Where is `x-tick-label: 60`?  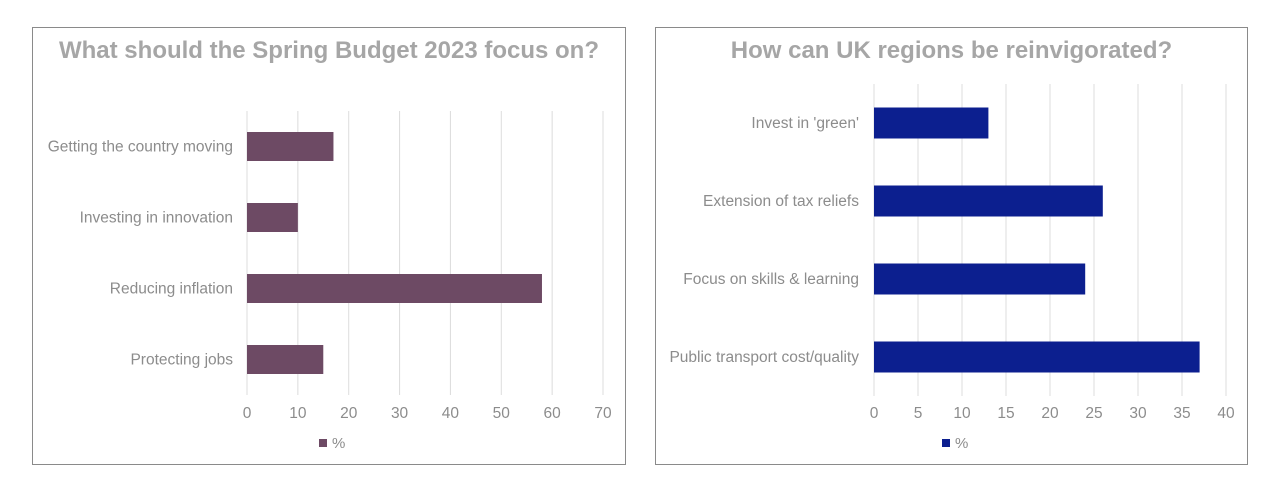
x-tick-label: 60 is located at coordinates (553, 413).